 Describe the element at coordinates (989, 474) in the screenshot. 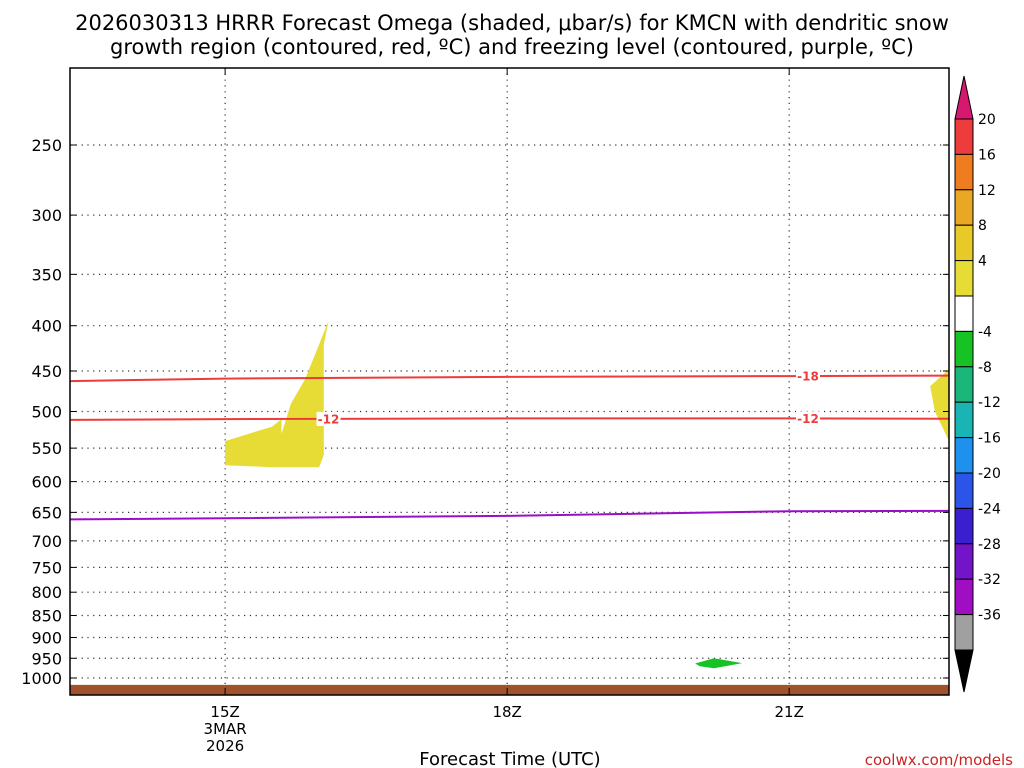

I see `colorbar-label-9: -20` at that location.